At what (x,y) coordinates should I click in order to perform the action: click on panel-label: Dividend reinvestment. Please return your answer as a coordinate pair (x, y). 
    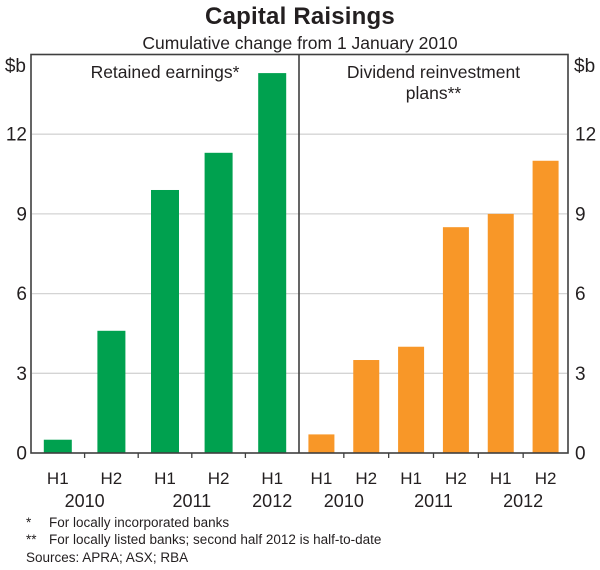
    Looking at the image, I should click on (433, 72).